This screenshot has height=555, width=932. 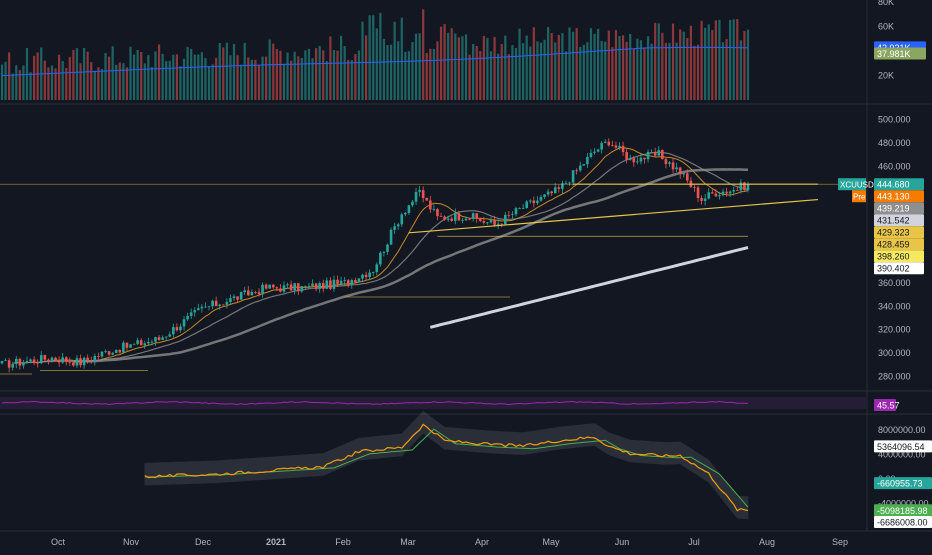 I want to click on pre-price-label: 443.130, so click(x=893, y=197).